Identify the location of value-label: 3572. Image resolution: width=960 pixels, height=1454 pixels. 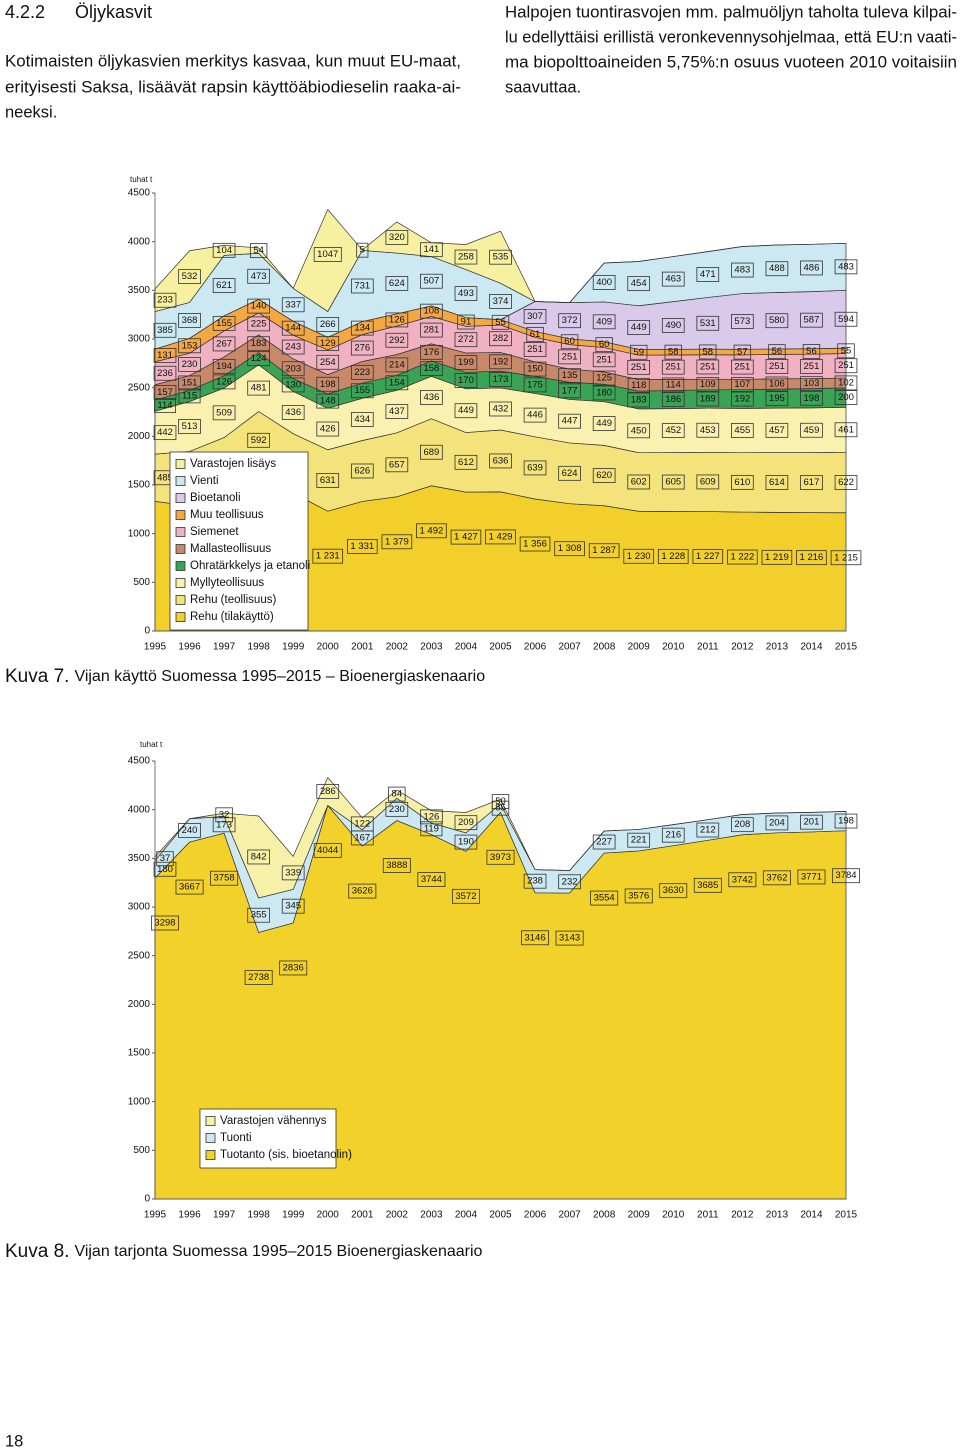
(465, 896).